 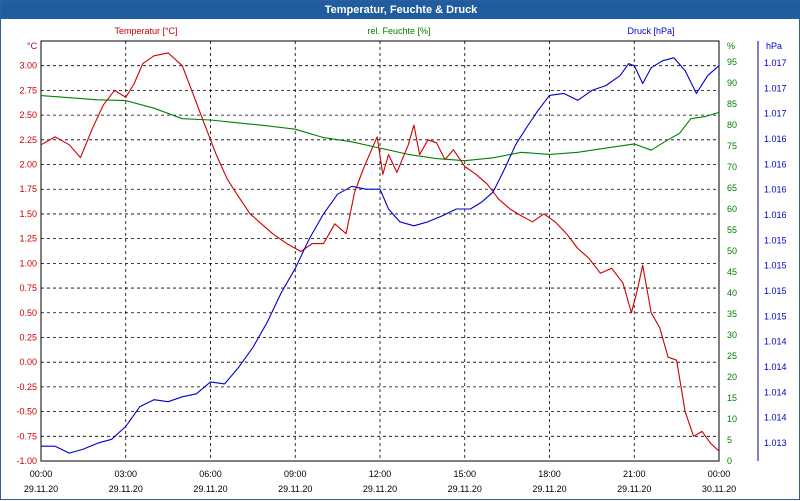 I want to click on hum-tick-label: 80, so click(x=732, y=125).